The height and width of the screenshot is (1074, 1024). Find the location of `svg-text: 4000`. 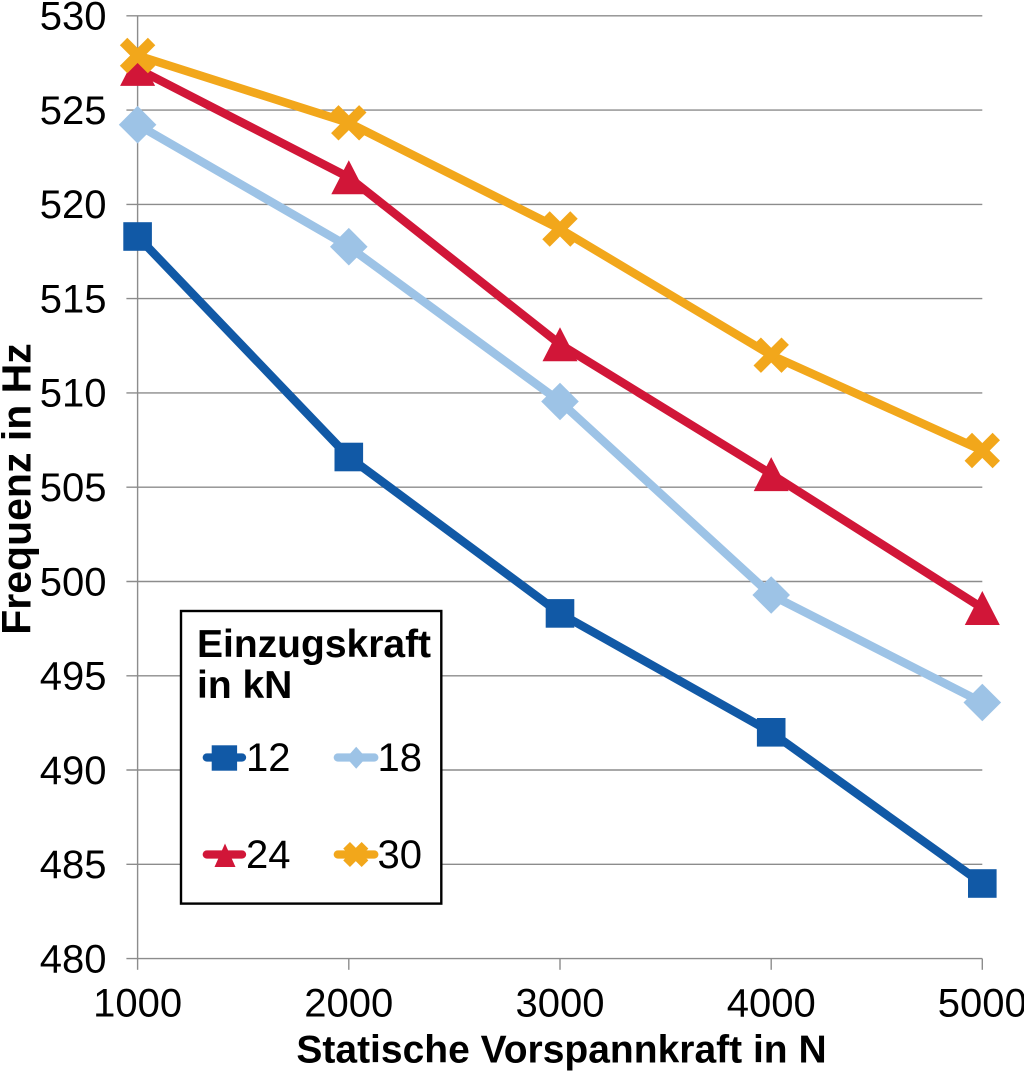

svg-text: 4000 is located at coordinates (771, 1004).